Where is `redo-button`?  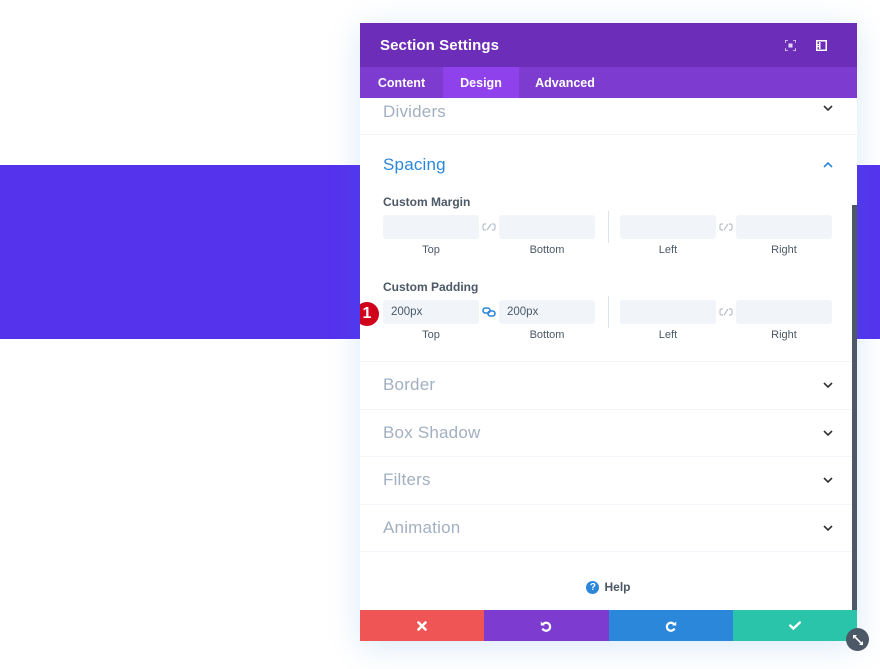
redo-button is located at coordinates (670, 625).